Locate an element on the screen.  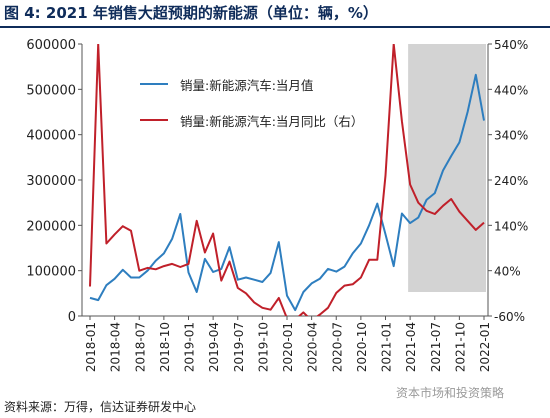
right-tick-label: 340% is located at coordinates (511, 136).